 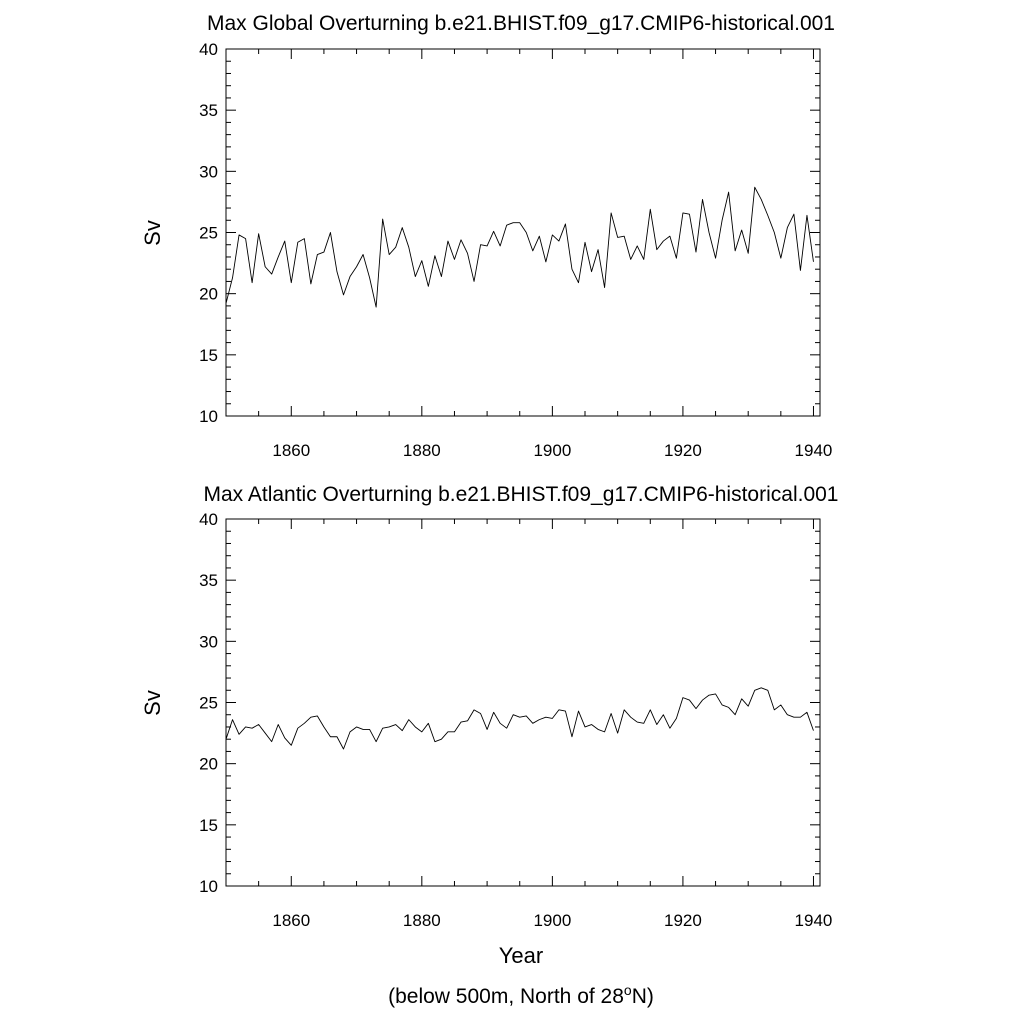 I want to click on global-y-tick-label: 25, so click(x=208, y=233).